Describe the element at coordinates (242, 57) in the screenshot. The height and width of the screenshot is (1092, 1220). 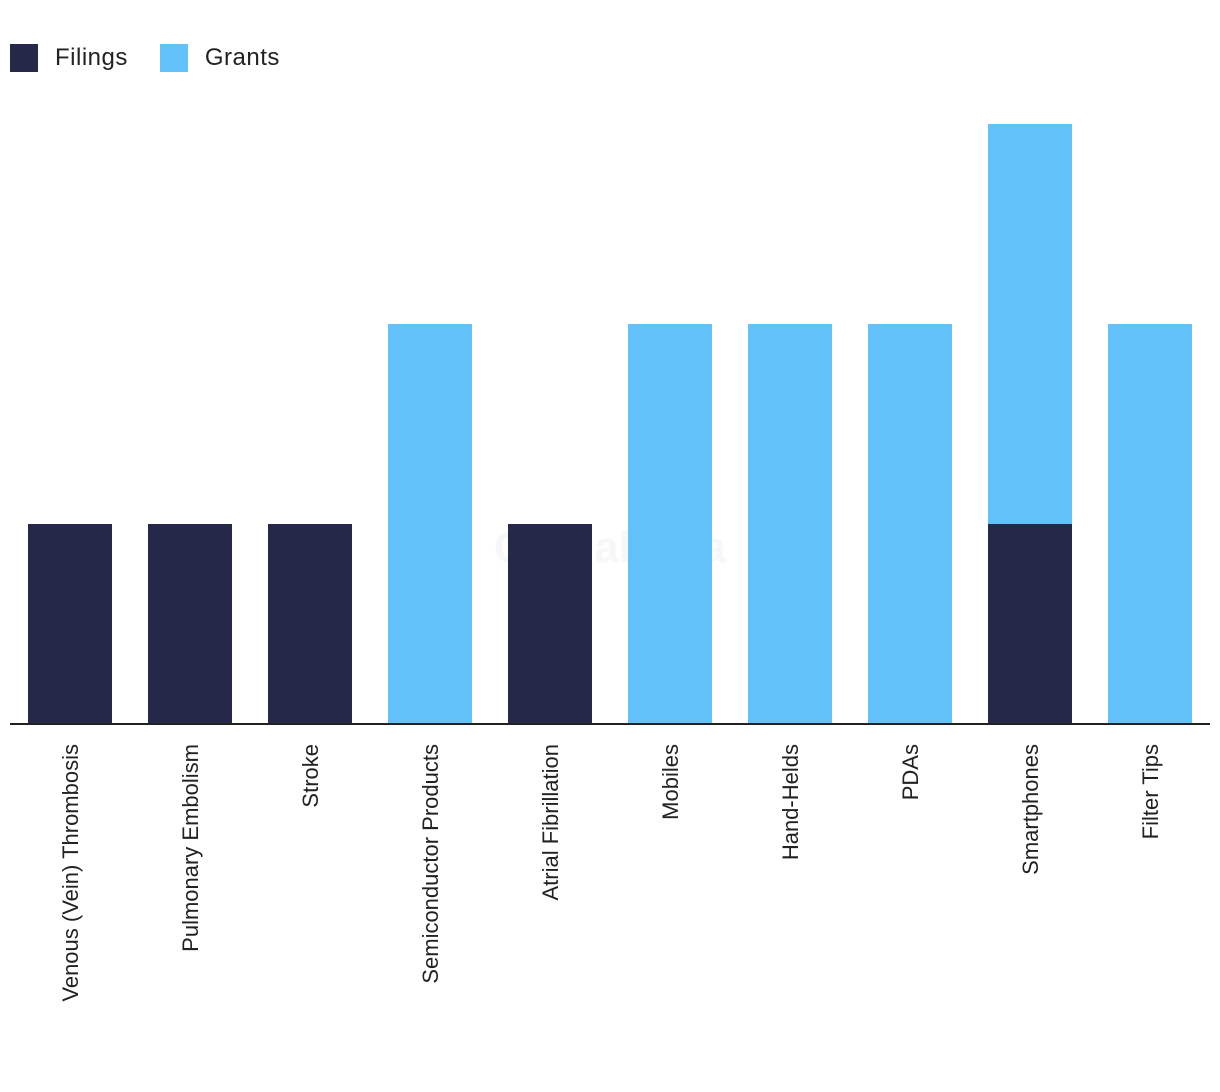
I see `legend-label-grants: Grants` at that location.